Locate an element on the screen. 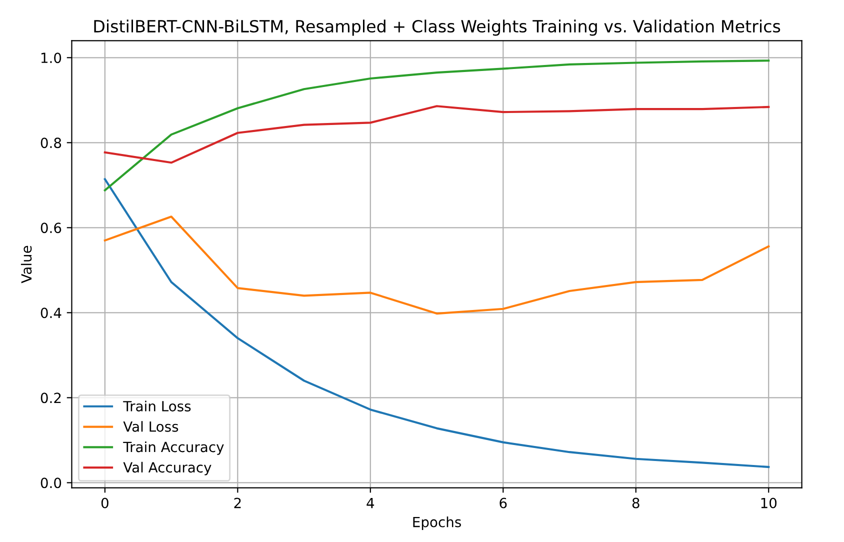  x-axis-title: Epochs is located at coordinates (437, 523).